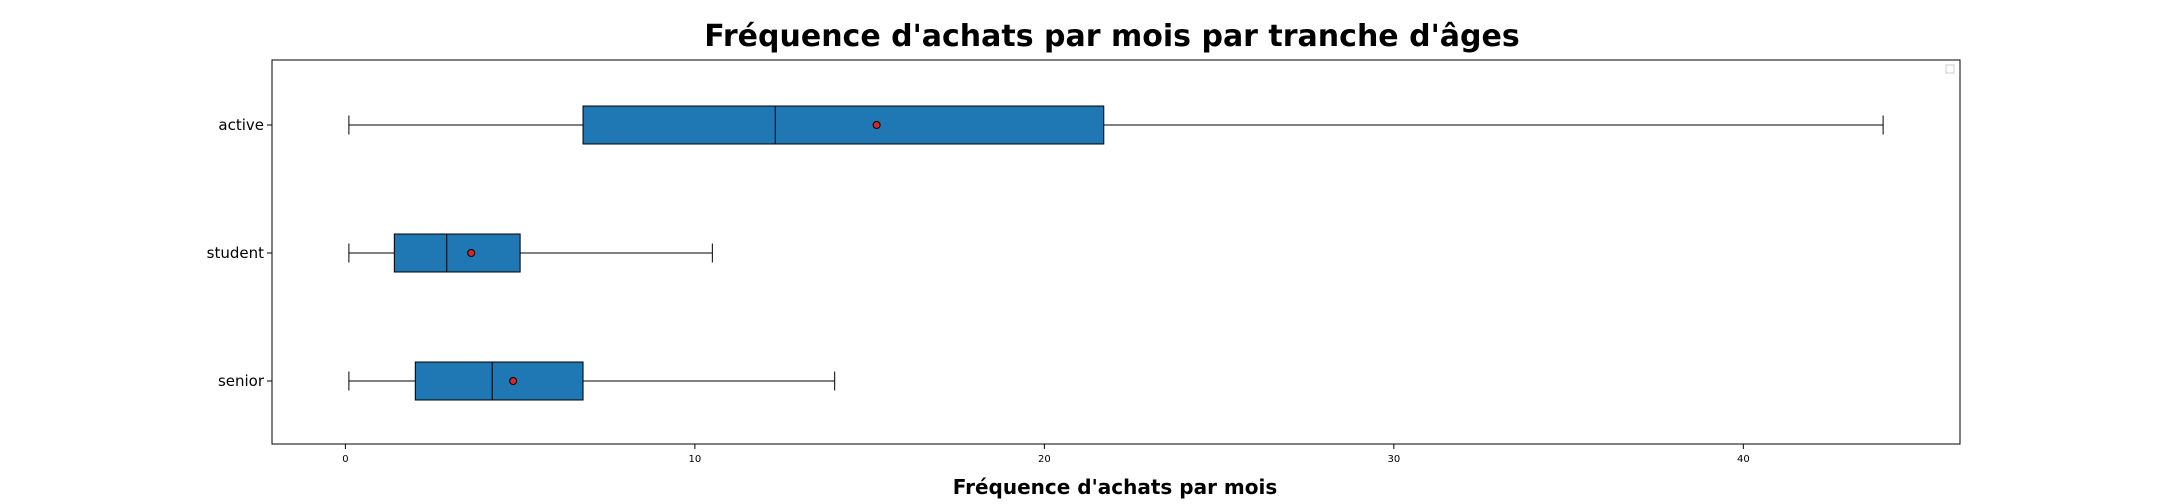 The height and width of the screenshot is (504, 2160). Describe the element at coordinates (345, 459) in the screenshot. I see `x-tick-label: 0` at that location.